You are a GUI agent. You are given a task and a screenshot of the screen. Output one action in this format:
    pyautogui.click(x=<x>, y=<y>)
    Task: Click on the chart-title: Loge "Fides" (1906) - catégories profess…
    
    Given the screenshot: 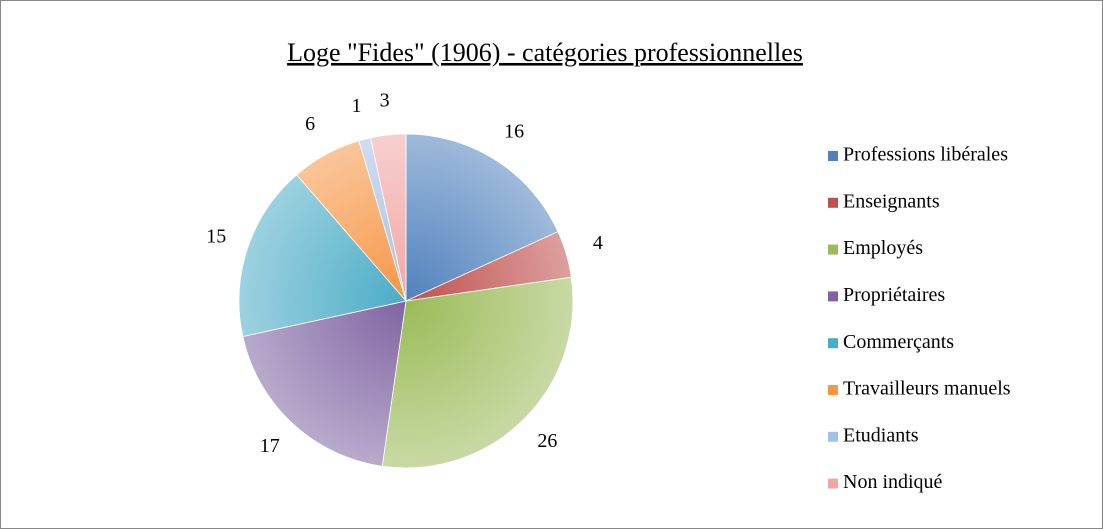 What is the action you would take?
    pyautogui.click(x=545, y=52)
    